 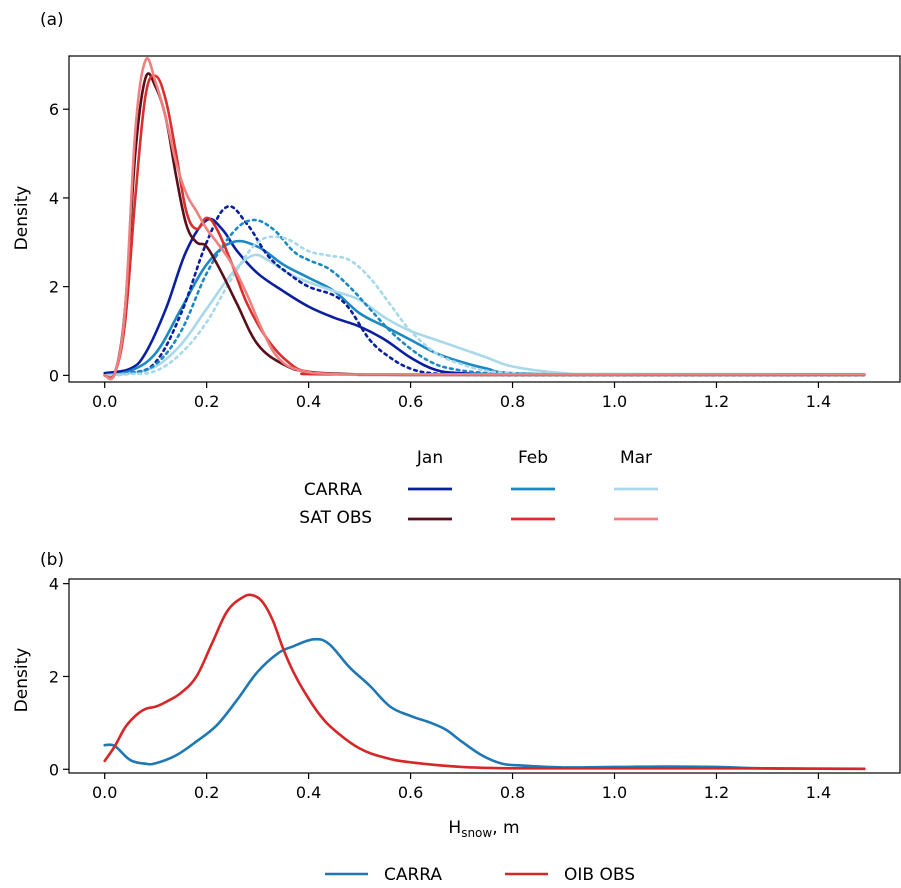 I want to click on xlabel-suffix: , m, so click(x=505, y=828).